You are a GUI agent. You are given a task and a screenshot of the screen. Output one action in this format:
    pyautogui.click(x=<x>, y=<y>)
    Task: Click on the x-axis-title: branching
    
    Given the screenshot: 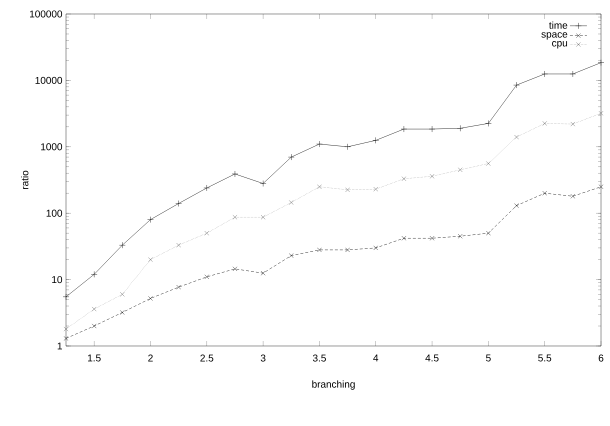 What is the action you would take?
    pyautogui.click(x=333, y=385)
    